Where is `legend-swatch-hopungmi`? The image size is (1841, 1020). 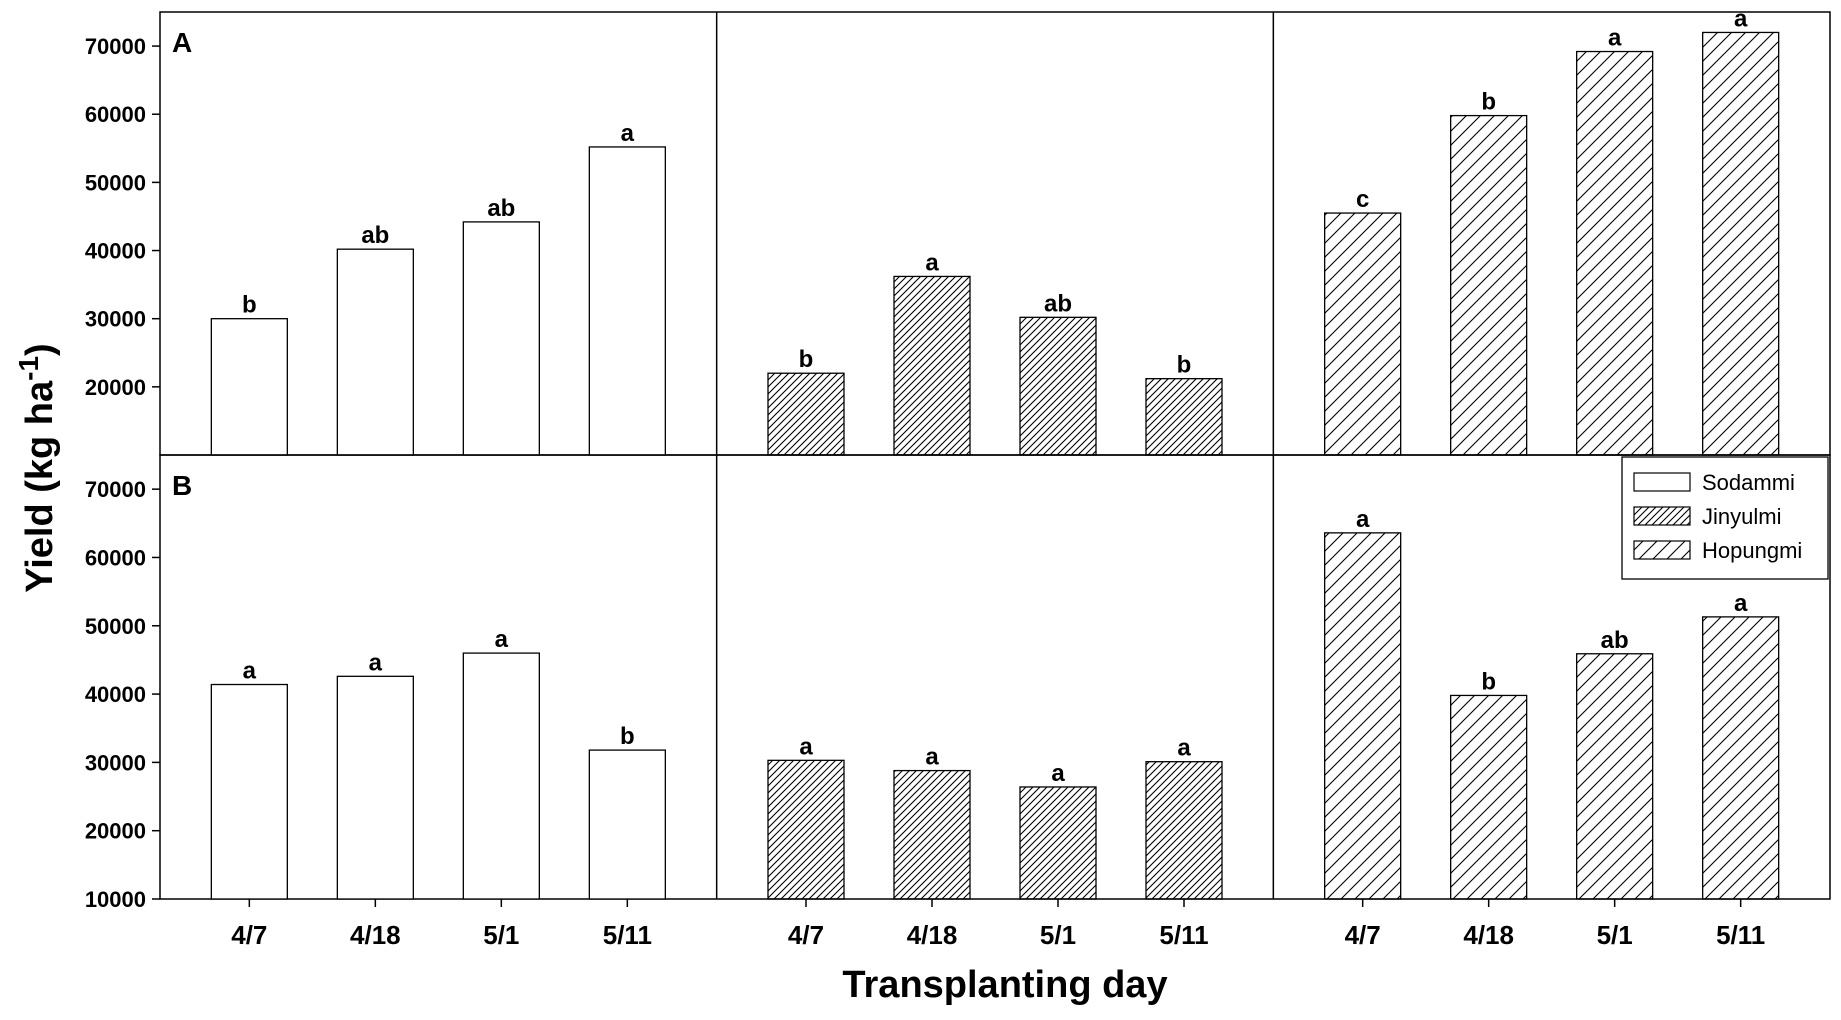
legend-swatch-hopungmi is located at coordinates (1662, 550).